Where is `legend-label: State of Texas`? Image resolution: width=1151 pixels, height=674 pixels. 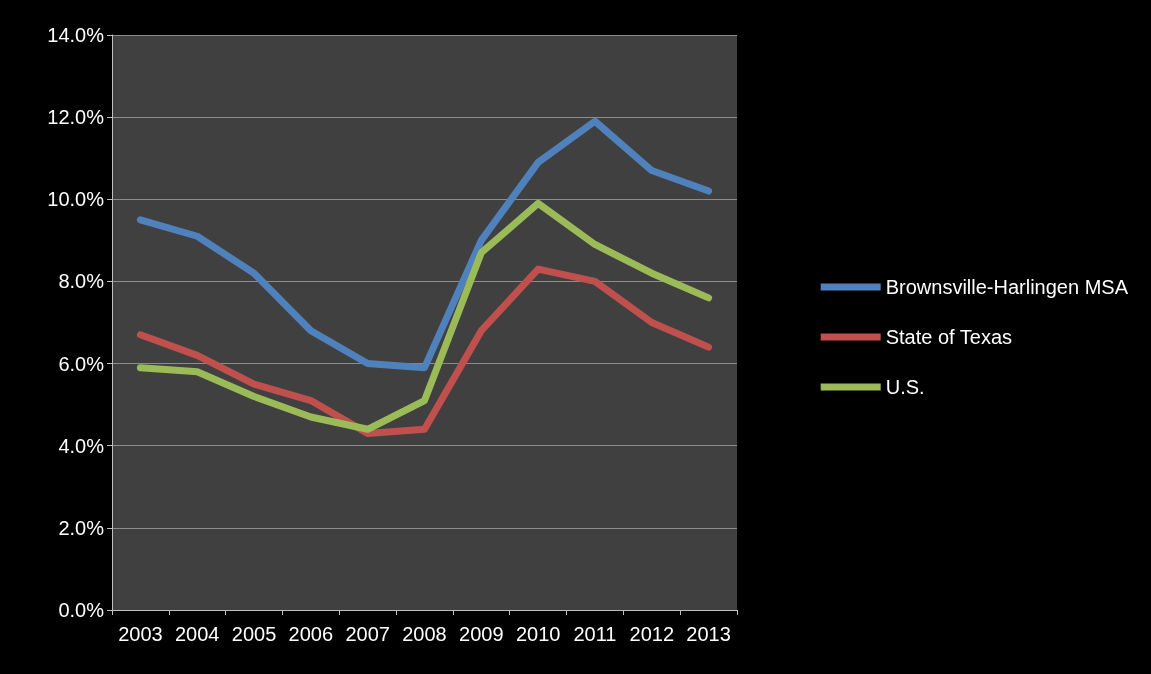
legend-label: State of Texas is located at coordinates (949, 337).